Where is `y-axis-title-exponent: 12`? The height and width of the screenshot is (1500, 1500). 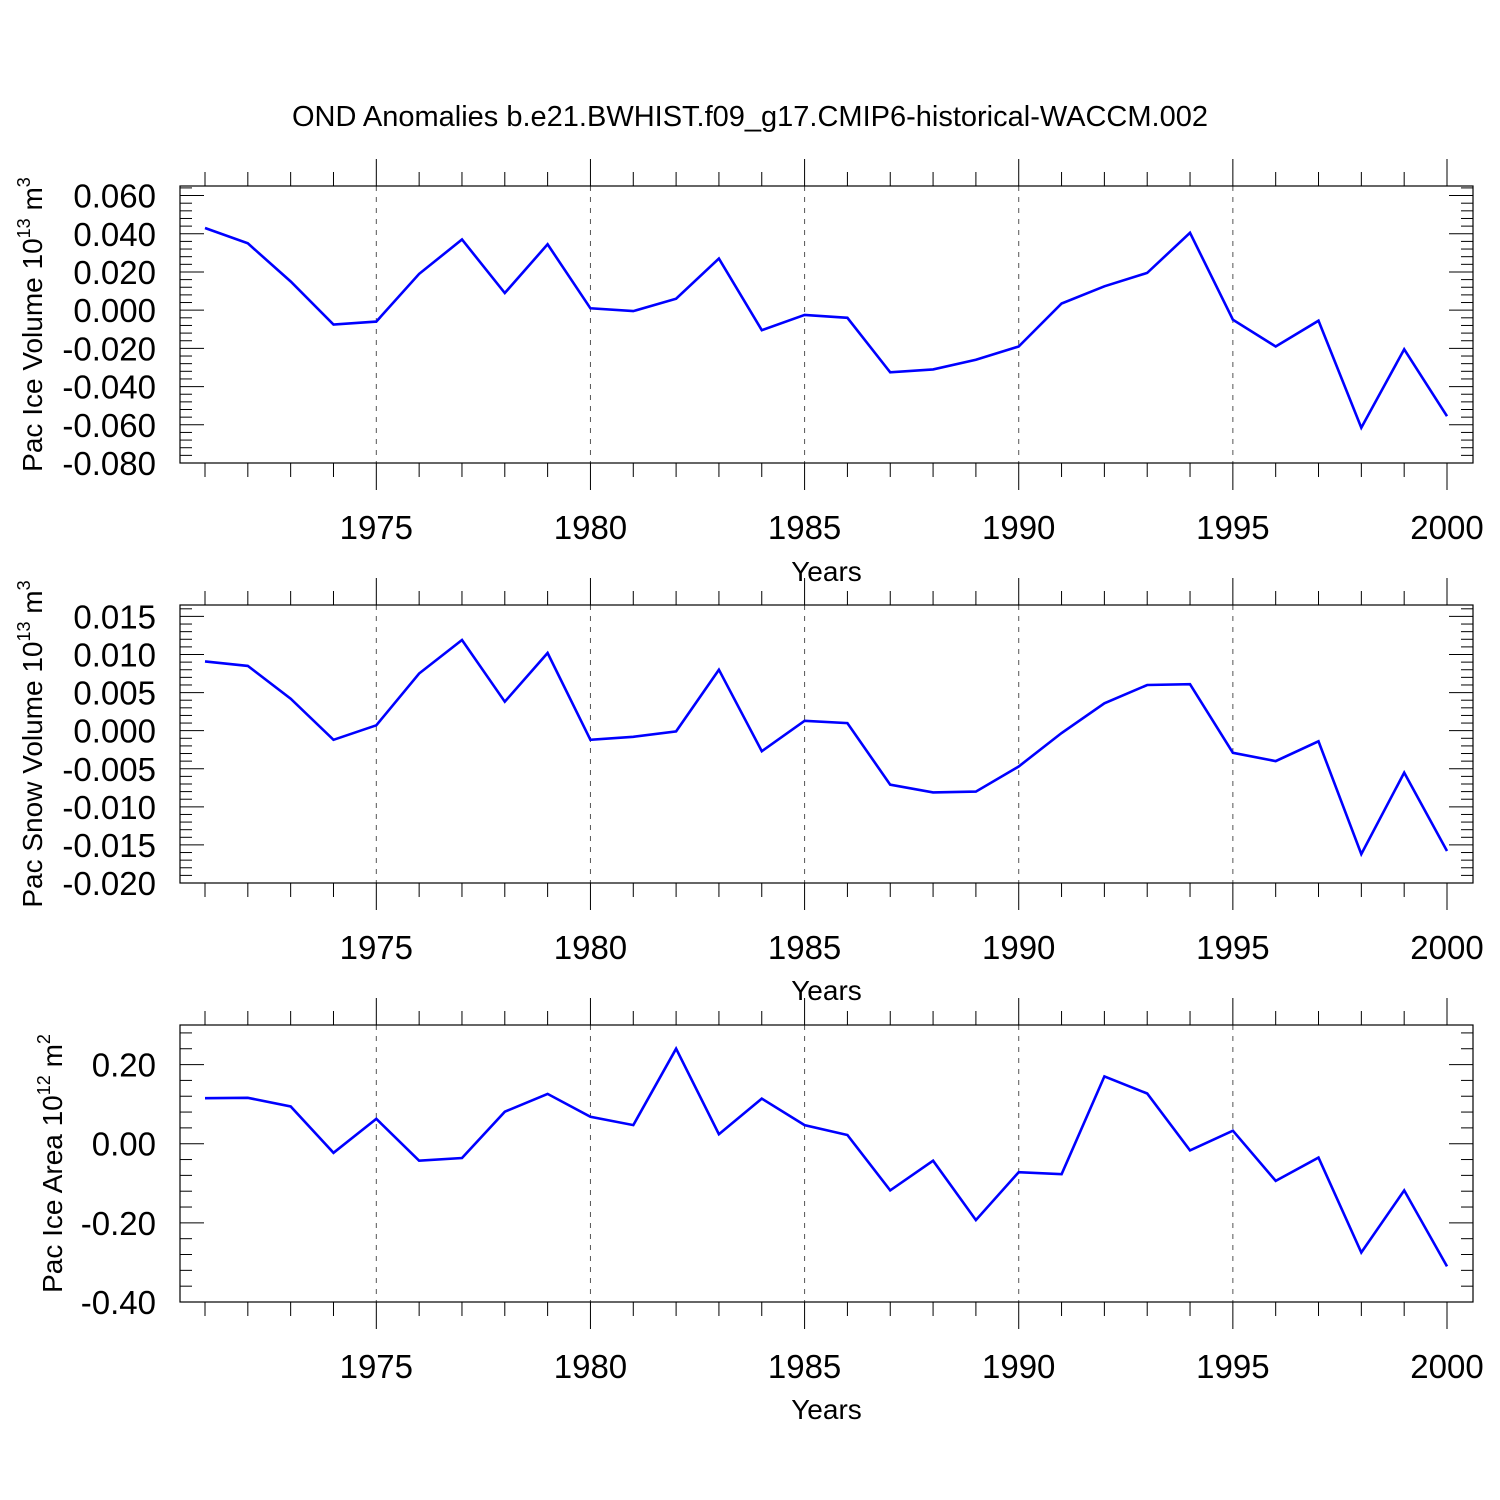 y-axis-title-exponent: 12 is located at coordinates (44, 1085).